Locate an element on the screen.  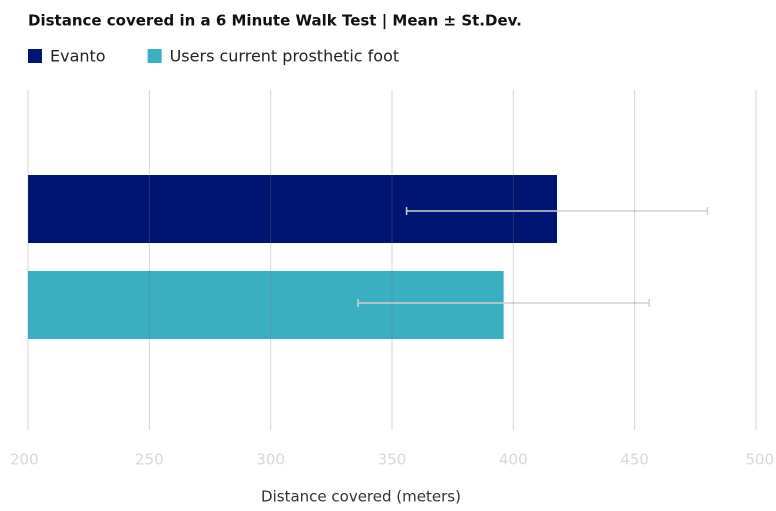
x-axis-label: Distance covered (meters) is located at coordinates (361, 497).